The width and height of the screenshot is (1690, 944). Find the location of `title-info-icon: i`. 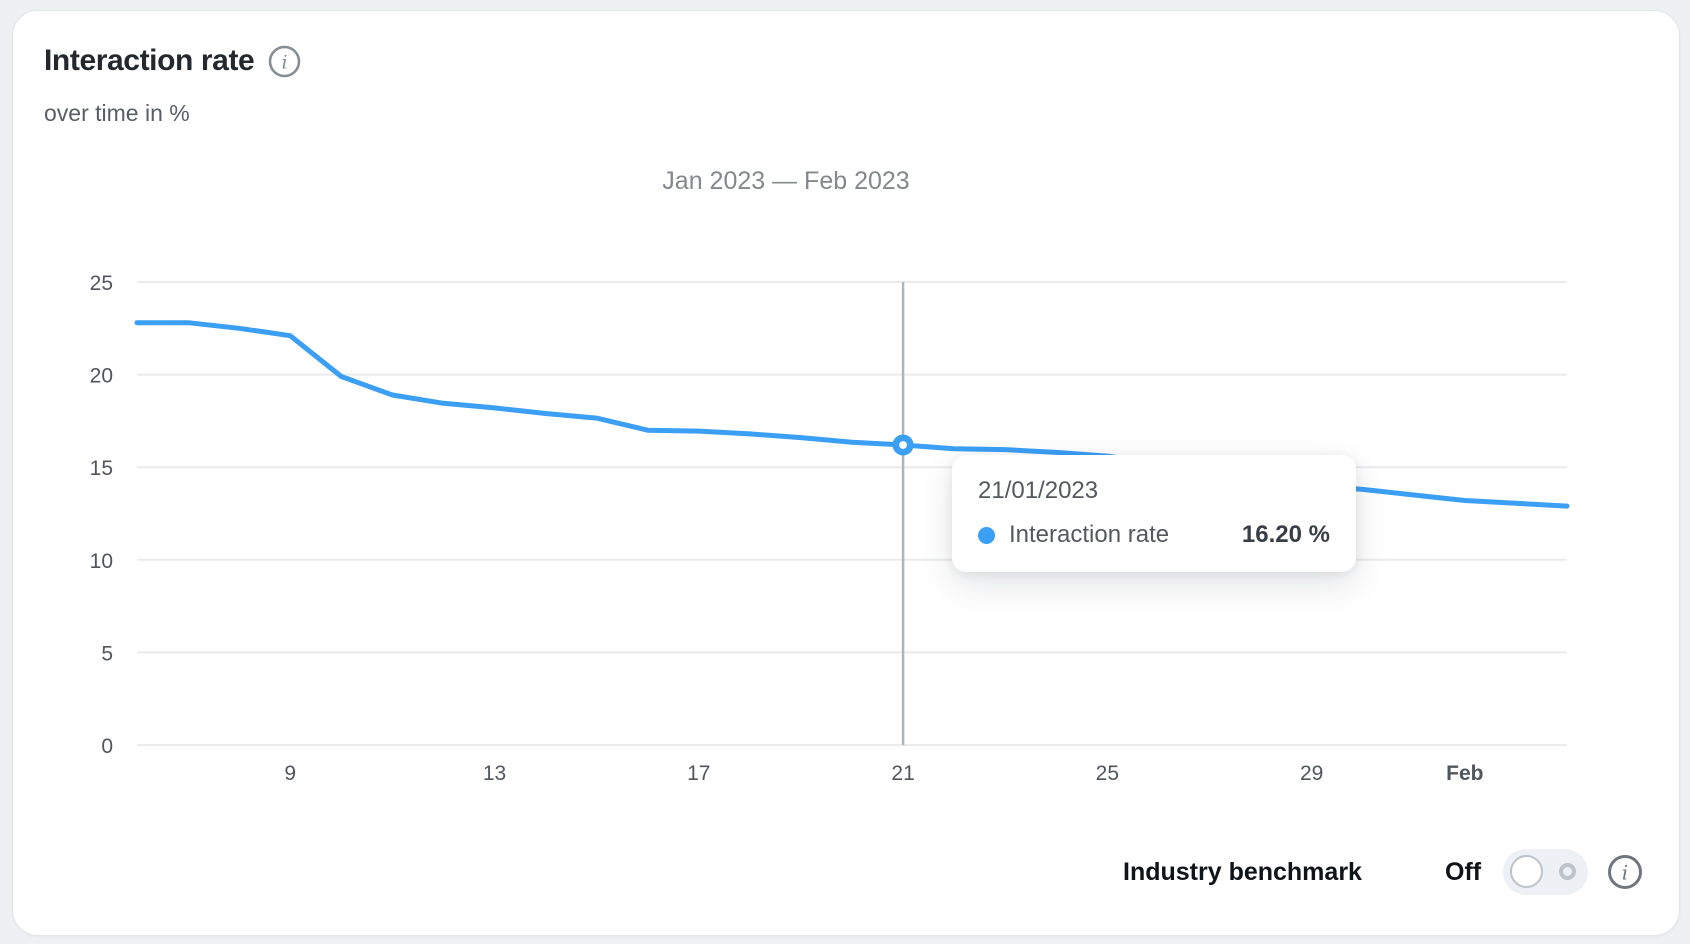

title-info-icon: i is located at coordinates (284, 61).